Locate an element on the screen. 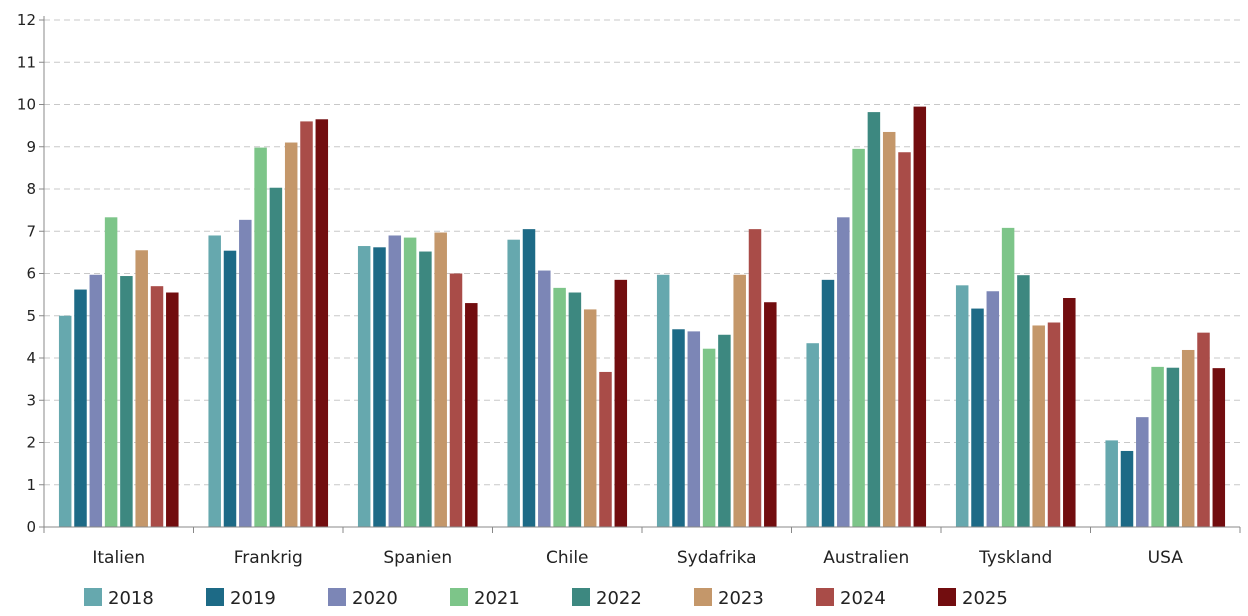  bar-italien-2019 is located at coordinates (80, 408).